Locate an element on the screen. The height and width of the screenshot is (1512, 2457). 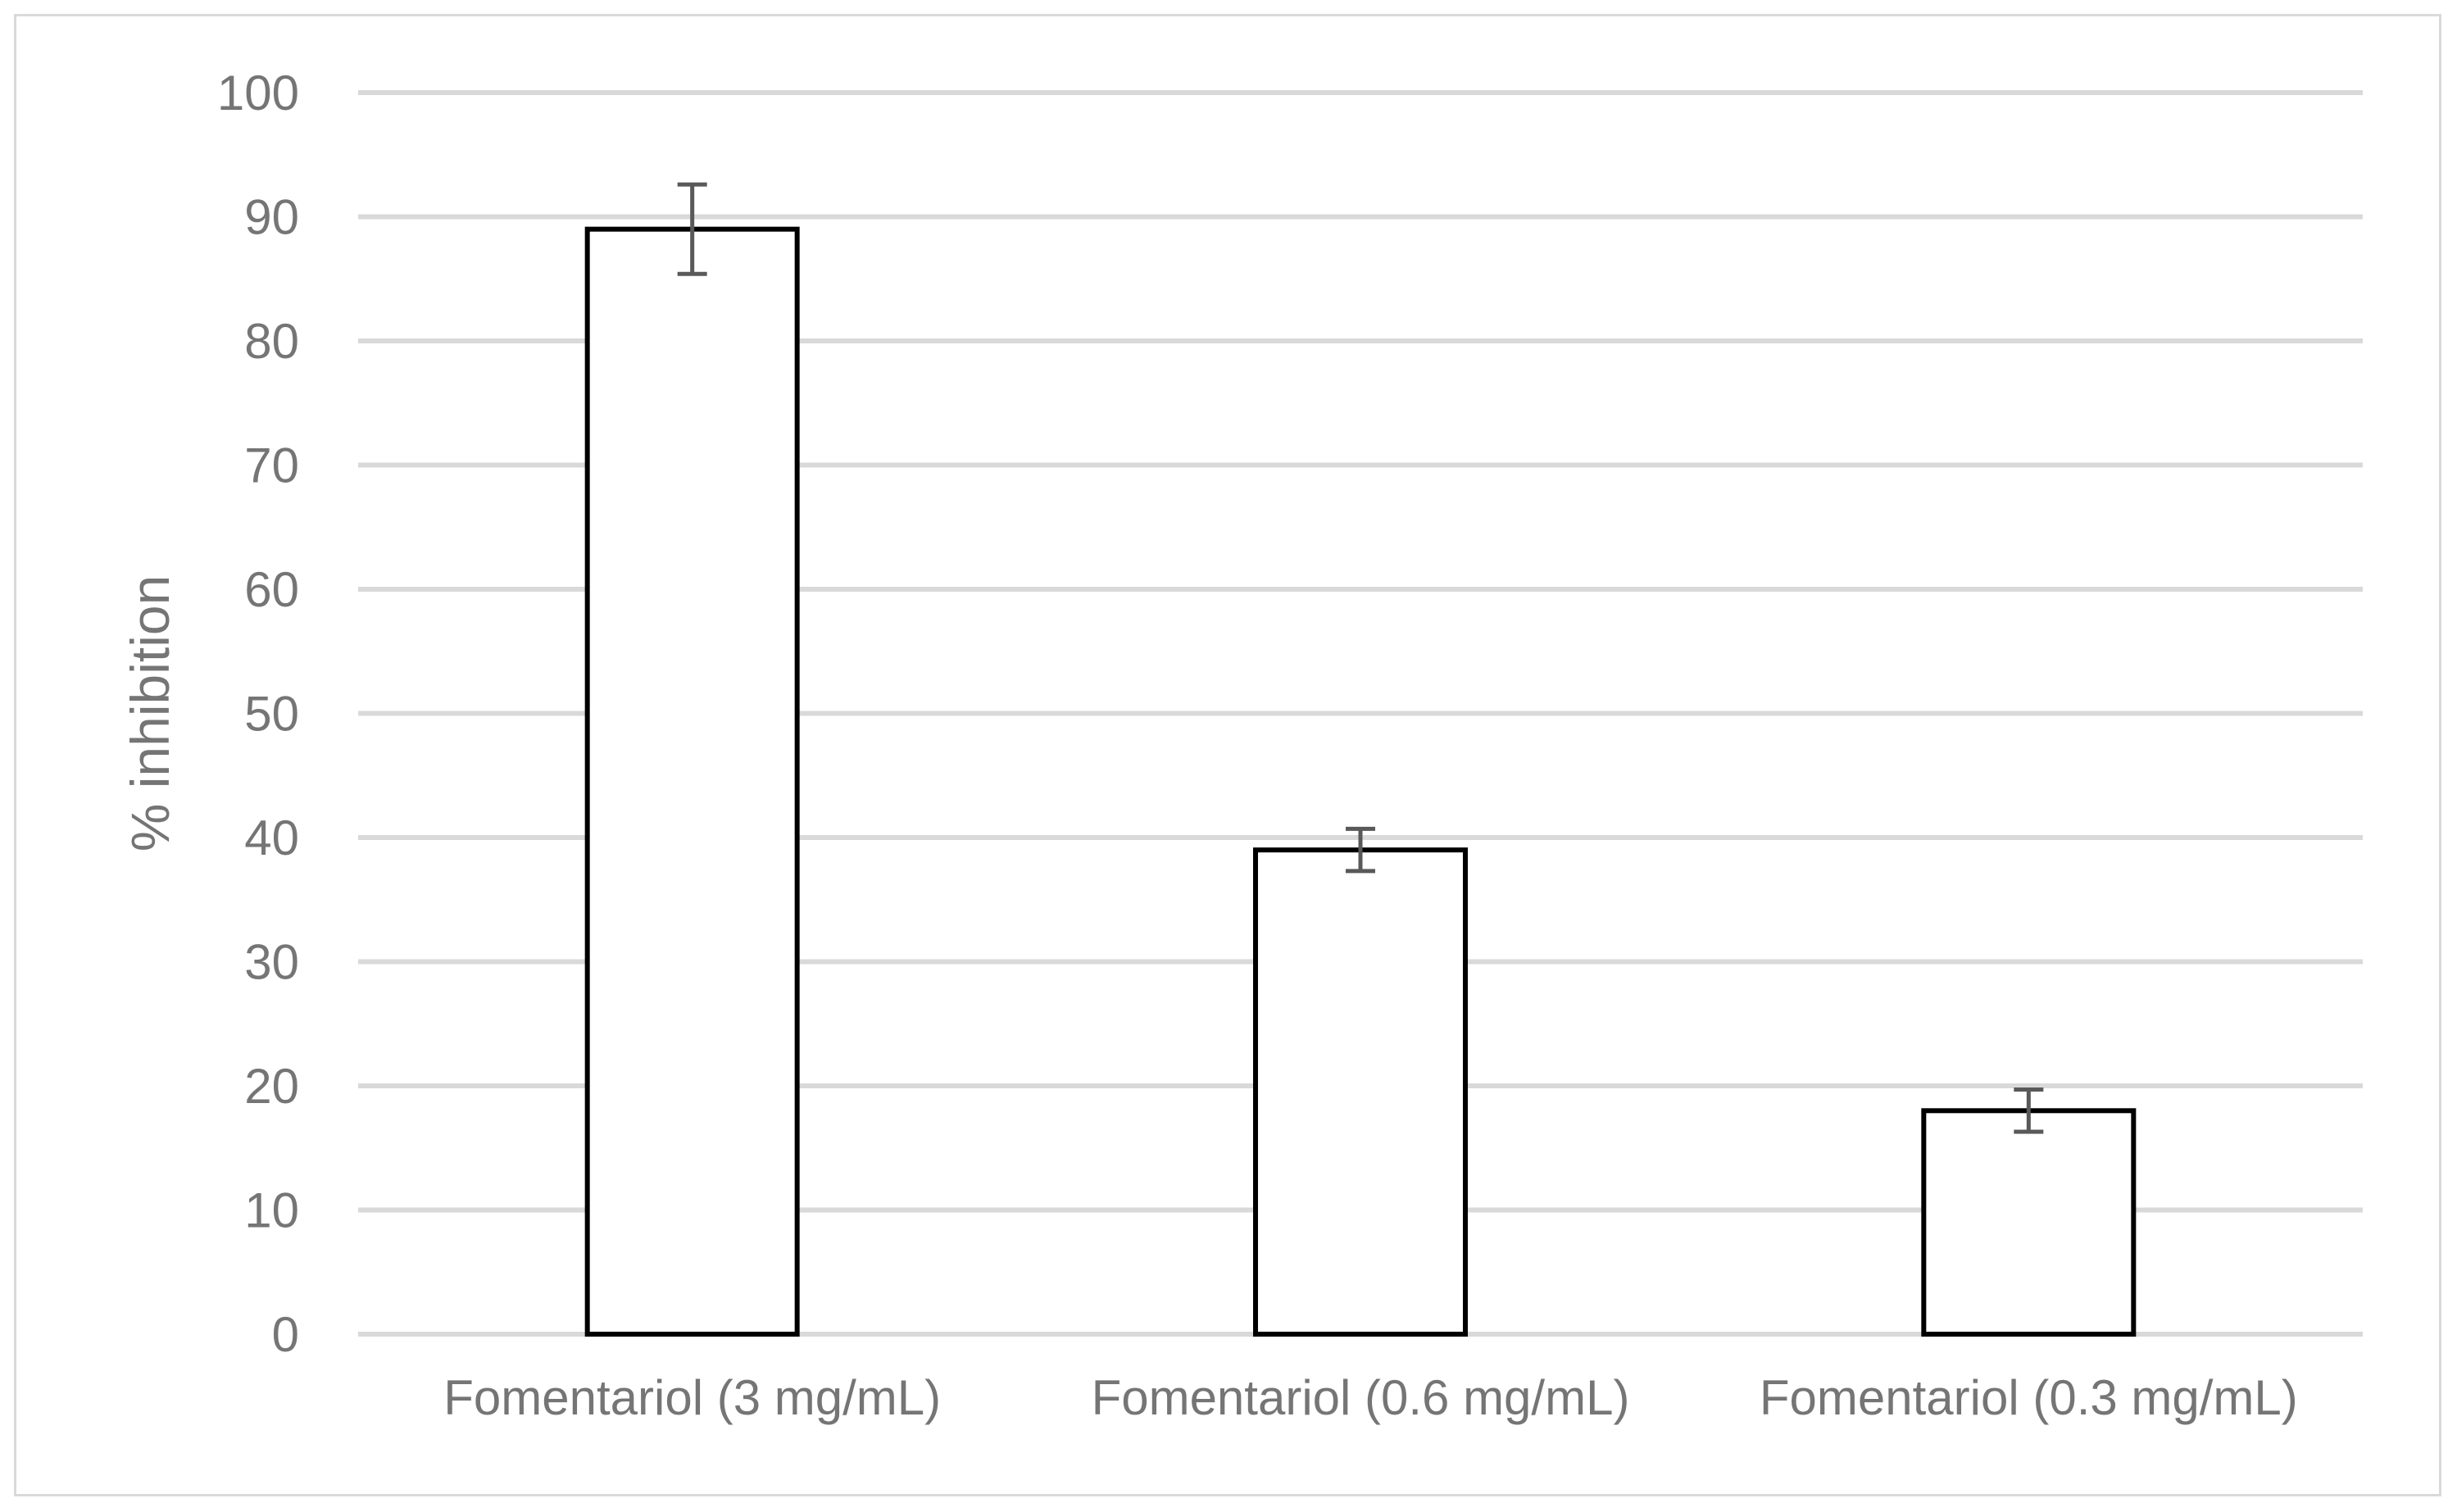
y-tick-label: 40 is located at coordinates (271, 837).